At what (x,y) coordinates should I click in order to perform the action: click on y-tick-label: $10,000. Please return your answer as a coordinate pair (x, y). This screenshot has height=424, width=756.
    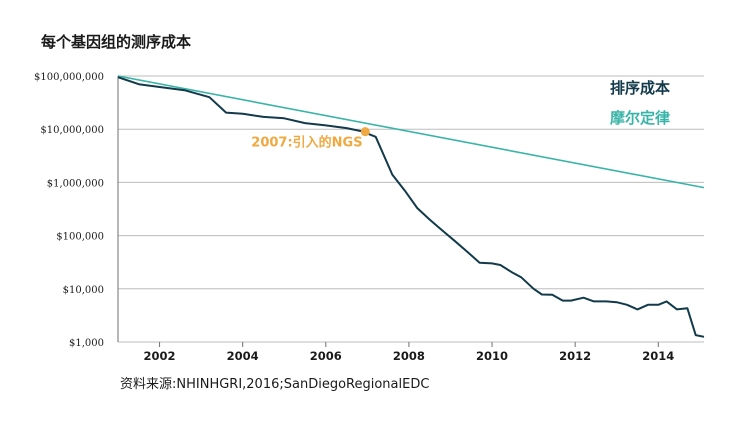
    Looking at the image, I should click on (83, 290).